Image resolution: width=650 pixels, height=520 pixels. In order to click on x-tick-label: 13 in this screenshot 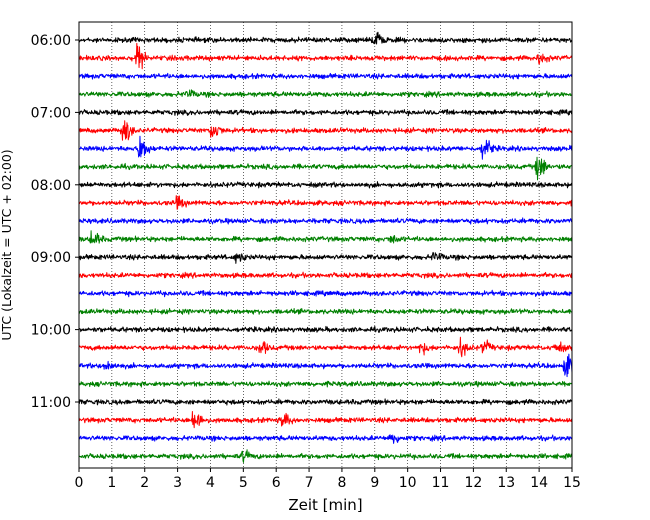, I will do `click(506, 483)`.